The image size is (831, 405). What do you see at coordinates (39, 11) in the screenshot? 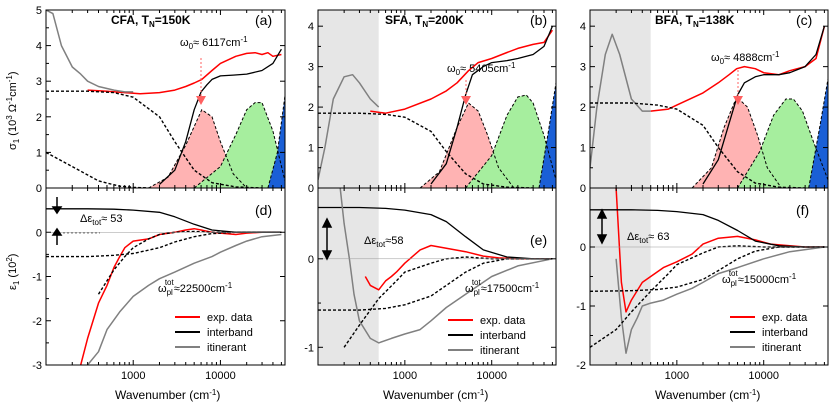
I see `ytick-label-a-5: 5` at bounding box center [39, 11].